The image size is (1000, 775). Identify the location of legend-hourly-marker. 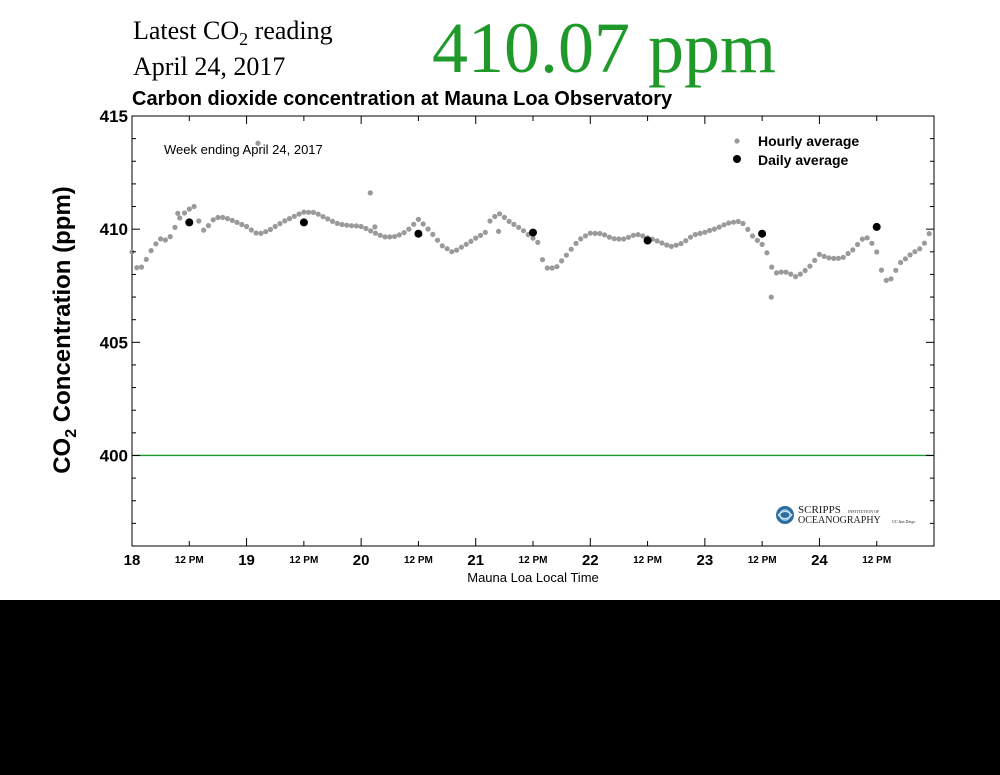
(737, 141).